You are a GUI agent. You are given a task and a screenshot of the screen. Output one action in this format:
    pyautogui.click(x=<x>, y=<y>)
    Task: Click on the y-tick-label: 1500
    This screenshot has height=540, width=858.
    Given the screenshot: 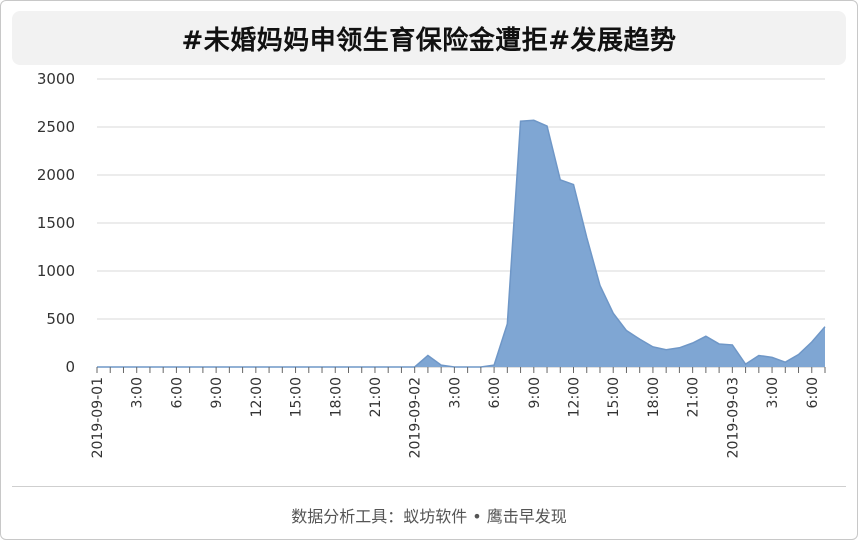 What is the action you would take?
    pyautogui.click(x=56, y=223)
    